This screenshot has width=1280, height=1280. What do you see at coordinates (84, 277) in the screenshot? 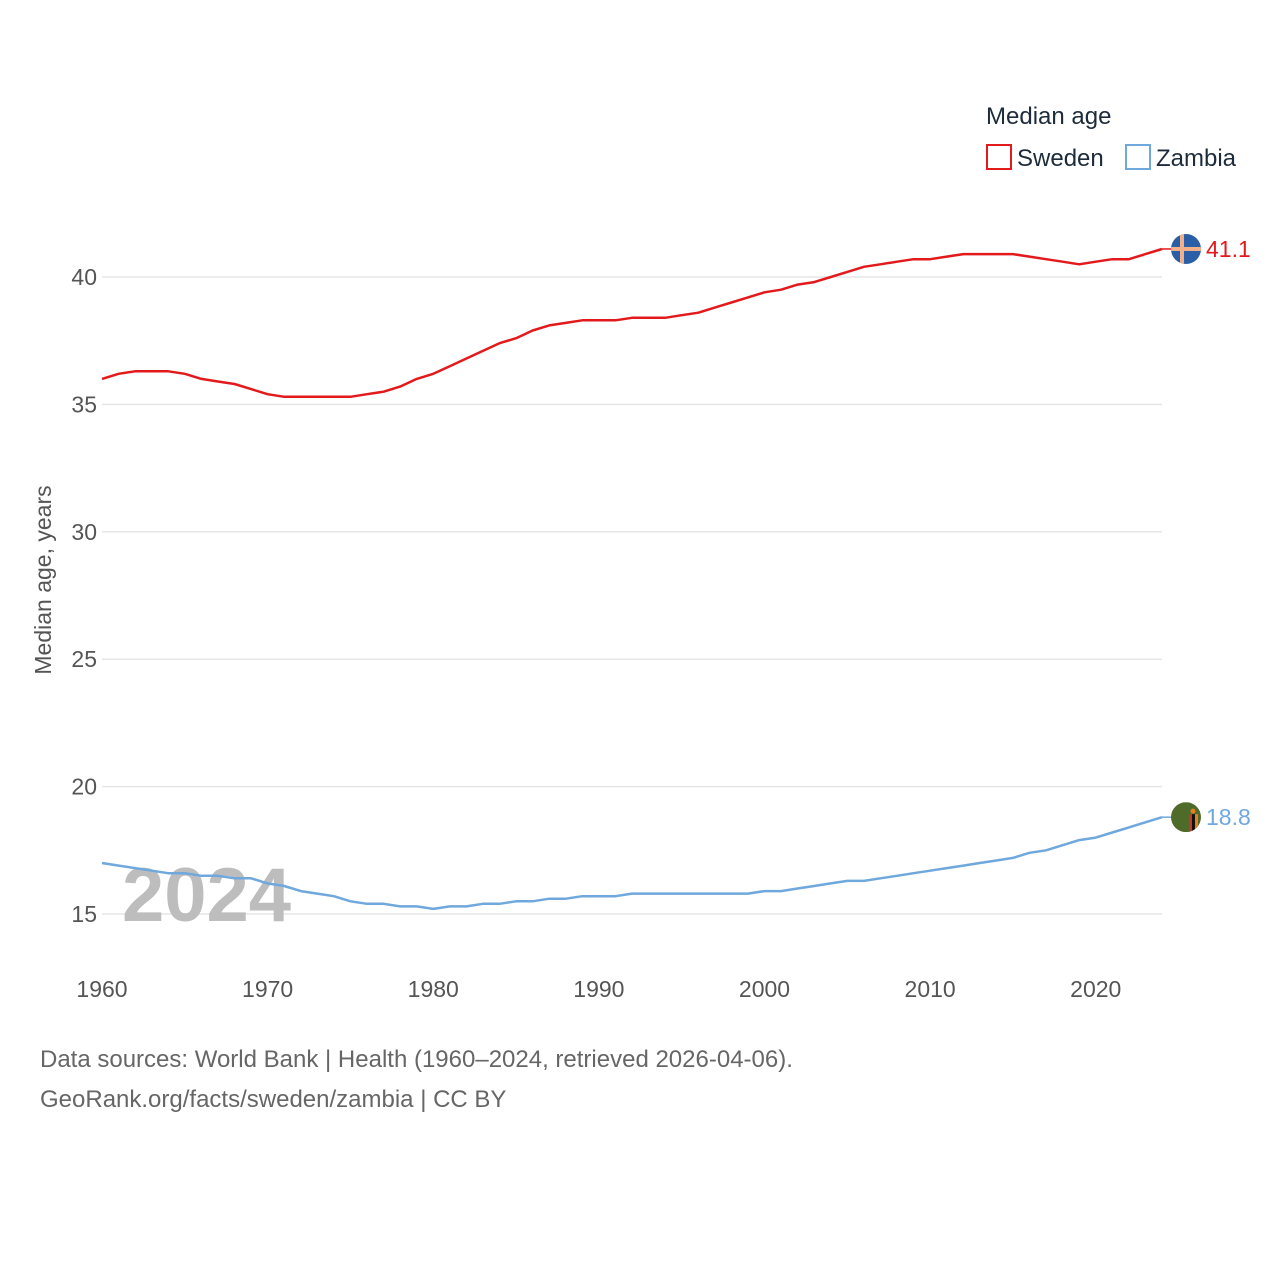
I see `y-tick-label: 40` at bounding box center [84, 277].